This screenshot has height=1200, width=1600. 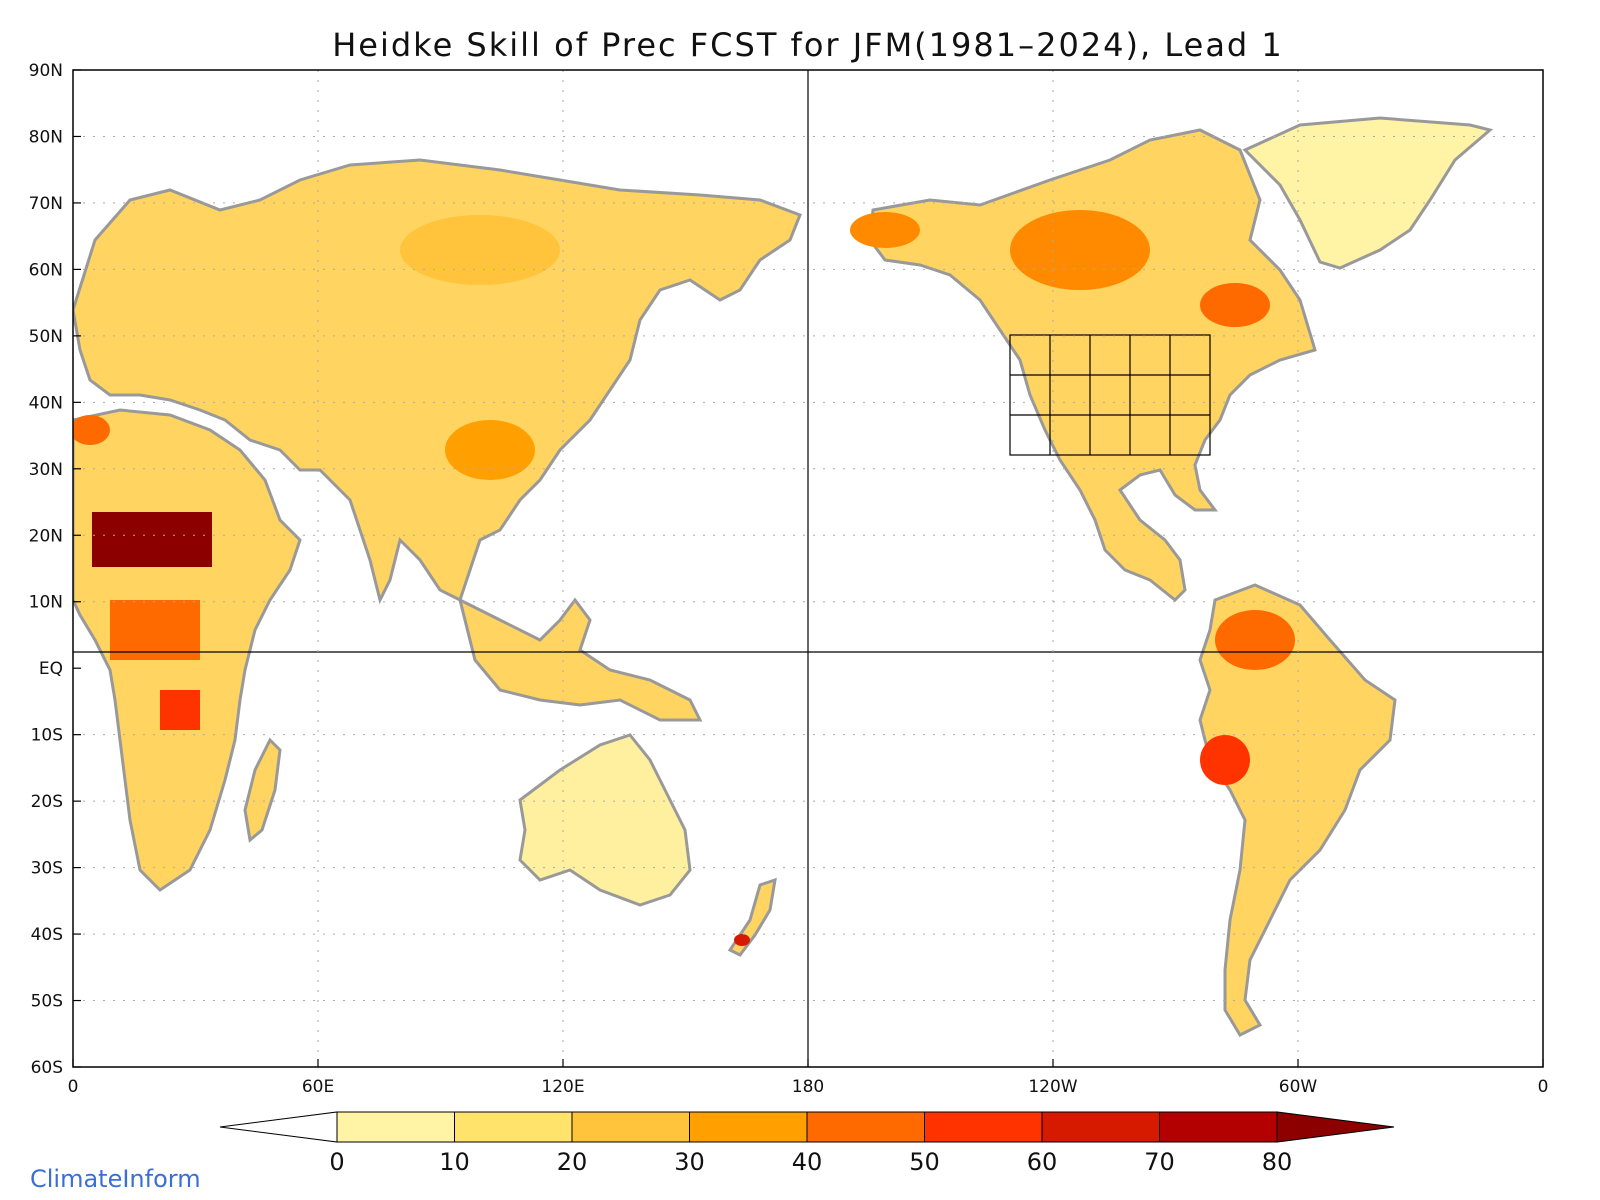 What do you see at coordinates (1042, 1162) in the screenshot?
I see `colorbar-label: 60` at bounding box center [1042, 1162].